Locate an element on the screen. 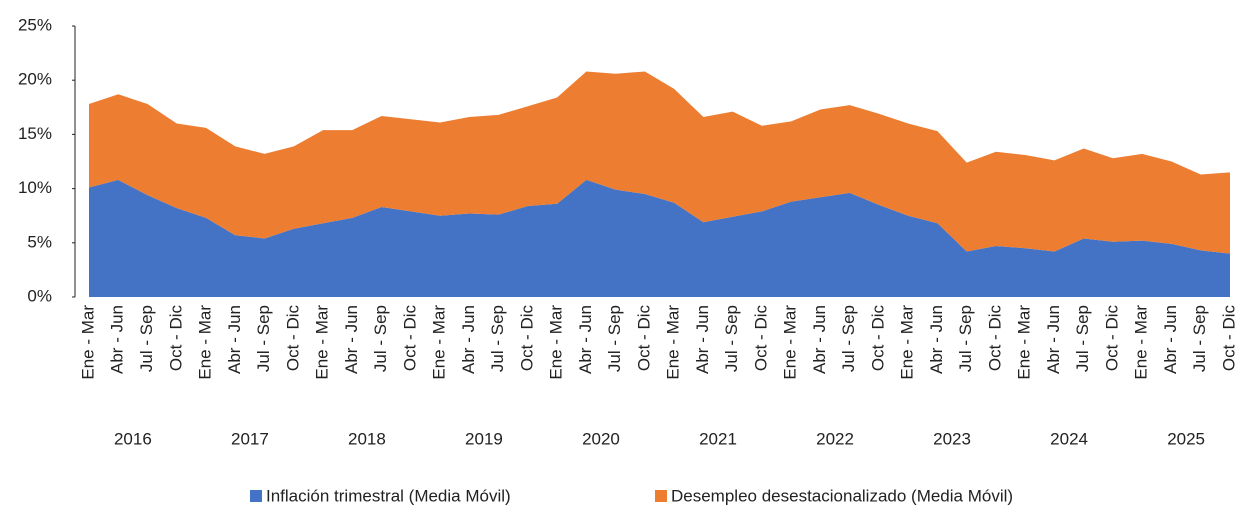  y-tick-label: 20% is located at coordinates (35, 79).